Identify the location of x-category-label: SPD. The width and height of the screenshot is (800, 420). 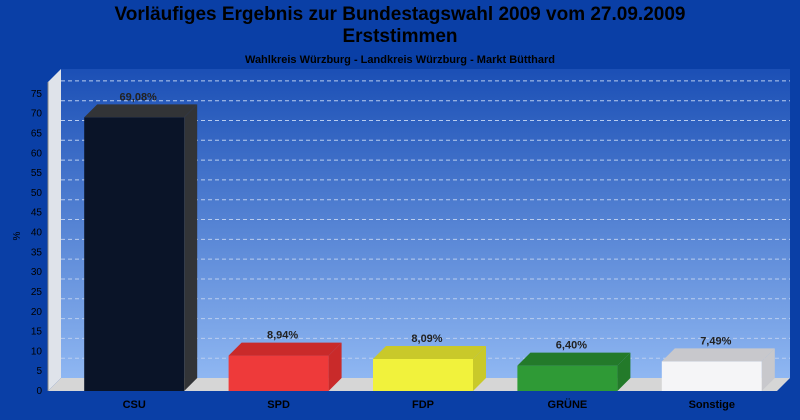
(278, 405).